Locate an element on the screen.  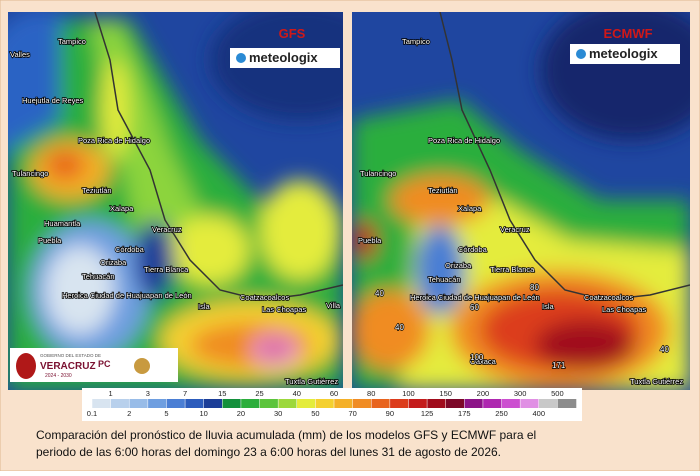
legend-label: 30 is located at coordinates (278, 413).